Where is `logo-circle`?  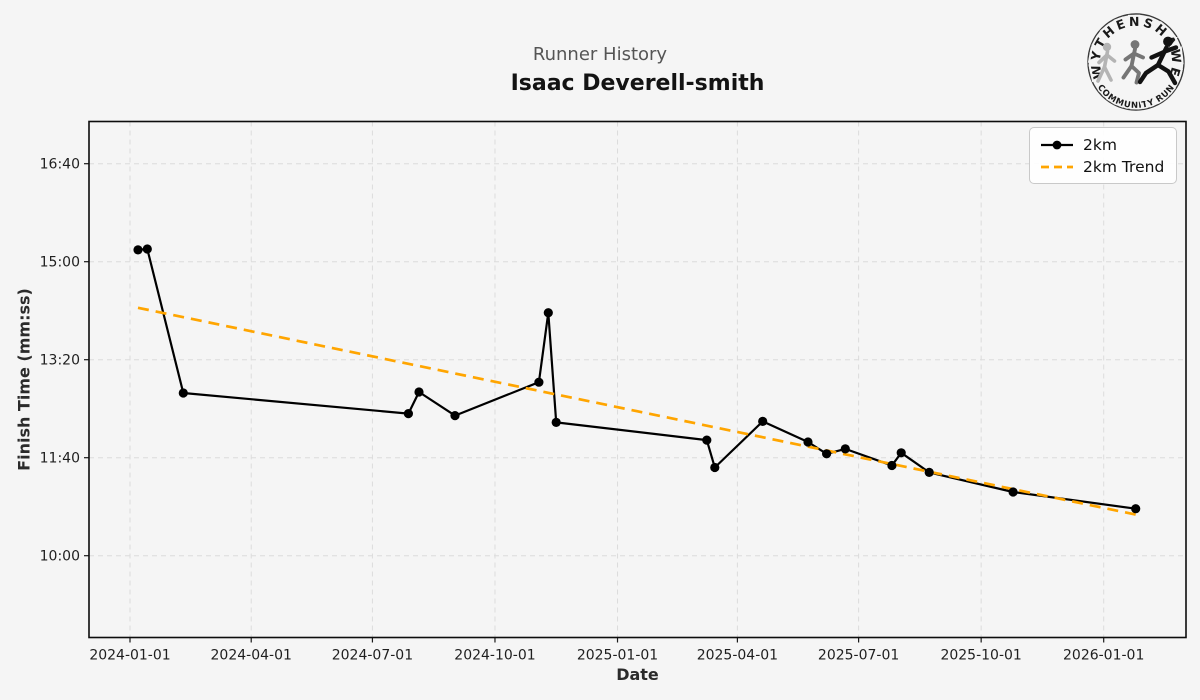
logo-circle is located at coordinates (1136, 62).